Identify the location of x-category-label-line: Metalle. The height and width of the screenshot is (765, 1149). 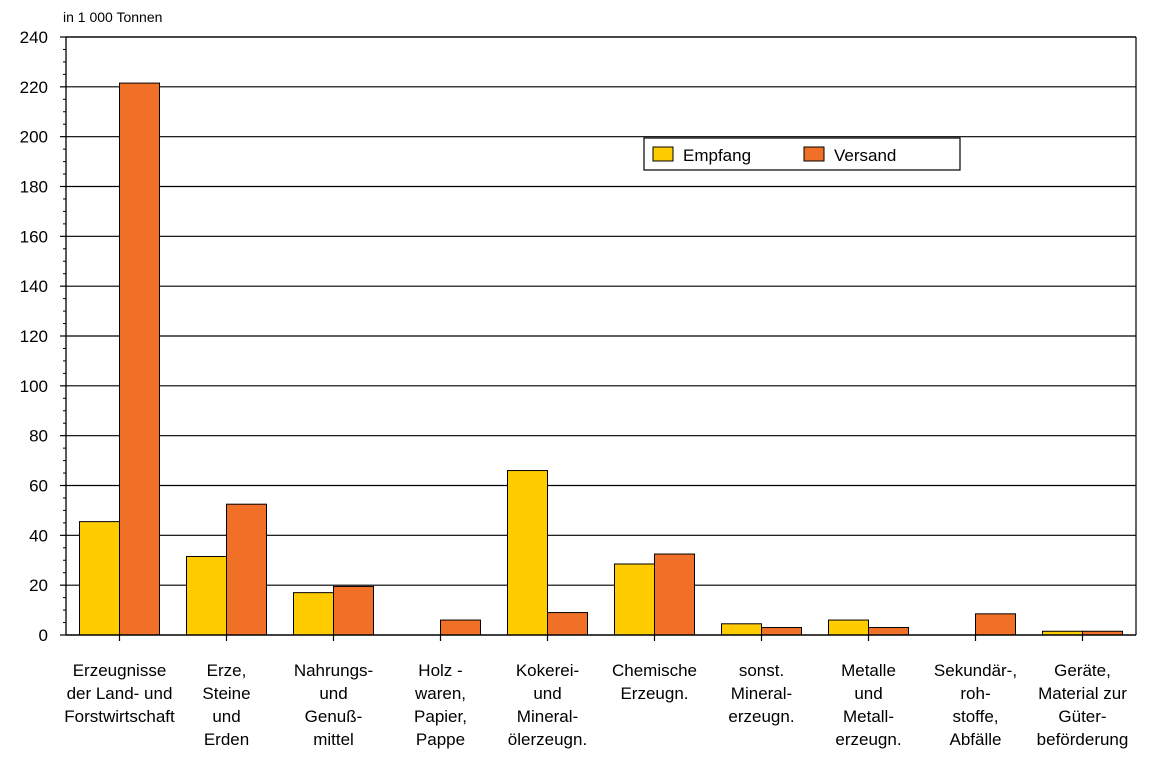
(868, 670).